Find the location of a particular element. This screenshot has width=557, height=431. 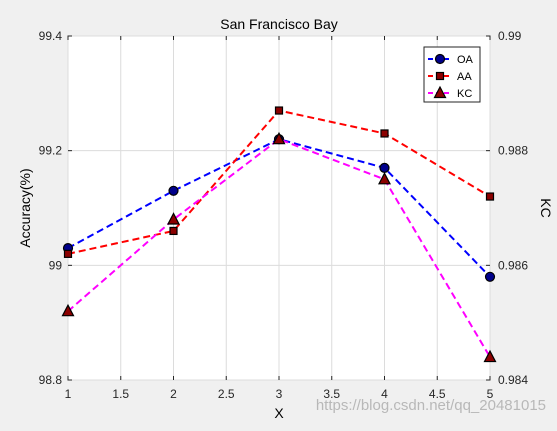

x-tick-label: 3 is located at coordinates (279, 394).